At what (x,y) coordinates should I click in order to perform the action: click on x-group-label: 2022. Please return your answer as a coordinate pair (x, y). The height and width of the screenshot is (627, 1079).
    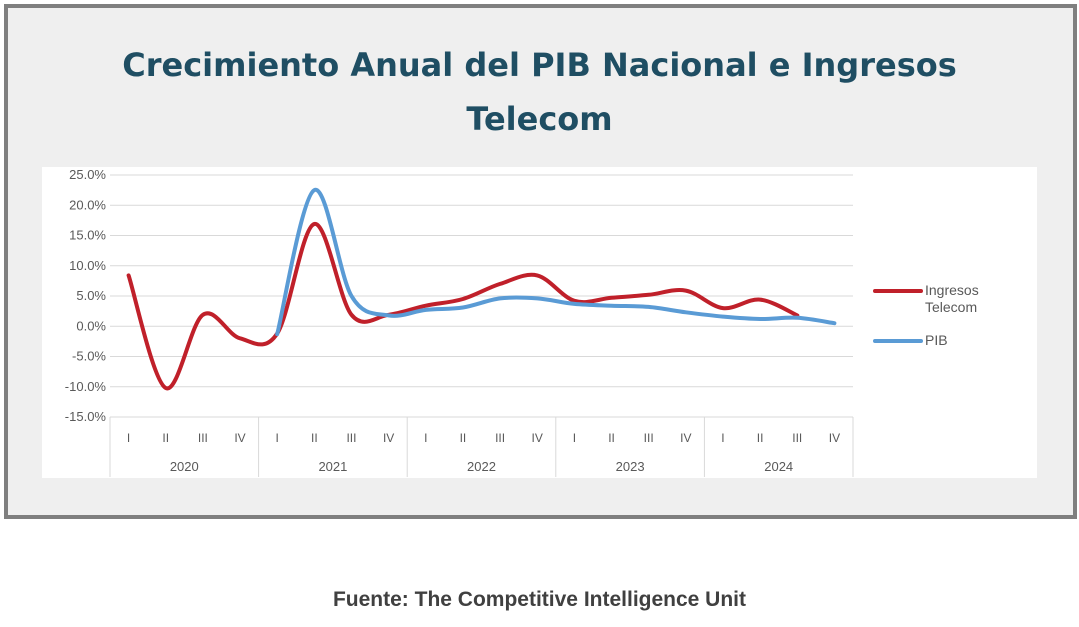
    Looking at the image, I should click on (481, 466).